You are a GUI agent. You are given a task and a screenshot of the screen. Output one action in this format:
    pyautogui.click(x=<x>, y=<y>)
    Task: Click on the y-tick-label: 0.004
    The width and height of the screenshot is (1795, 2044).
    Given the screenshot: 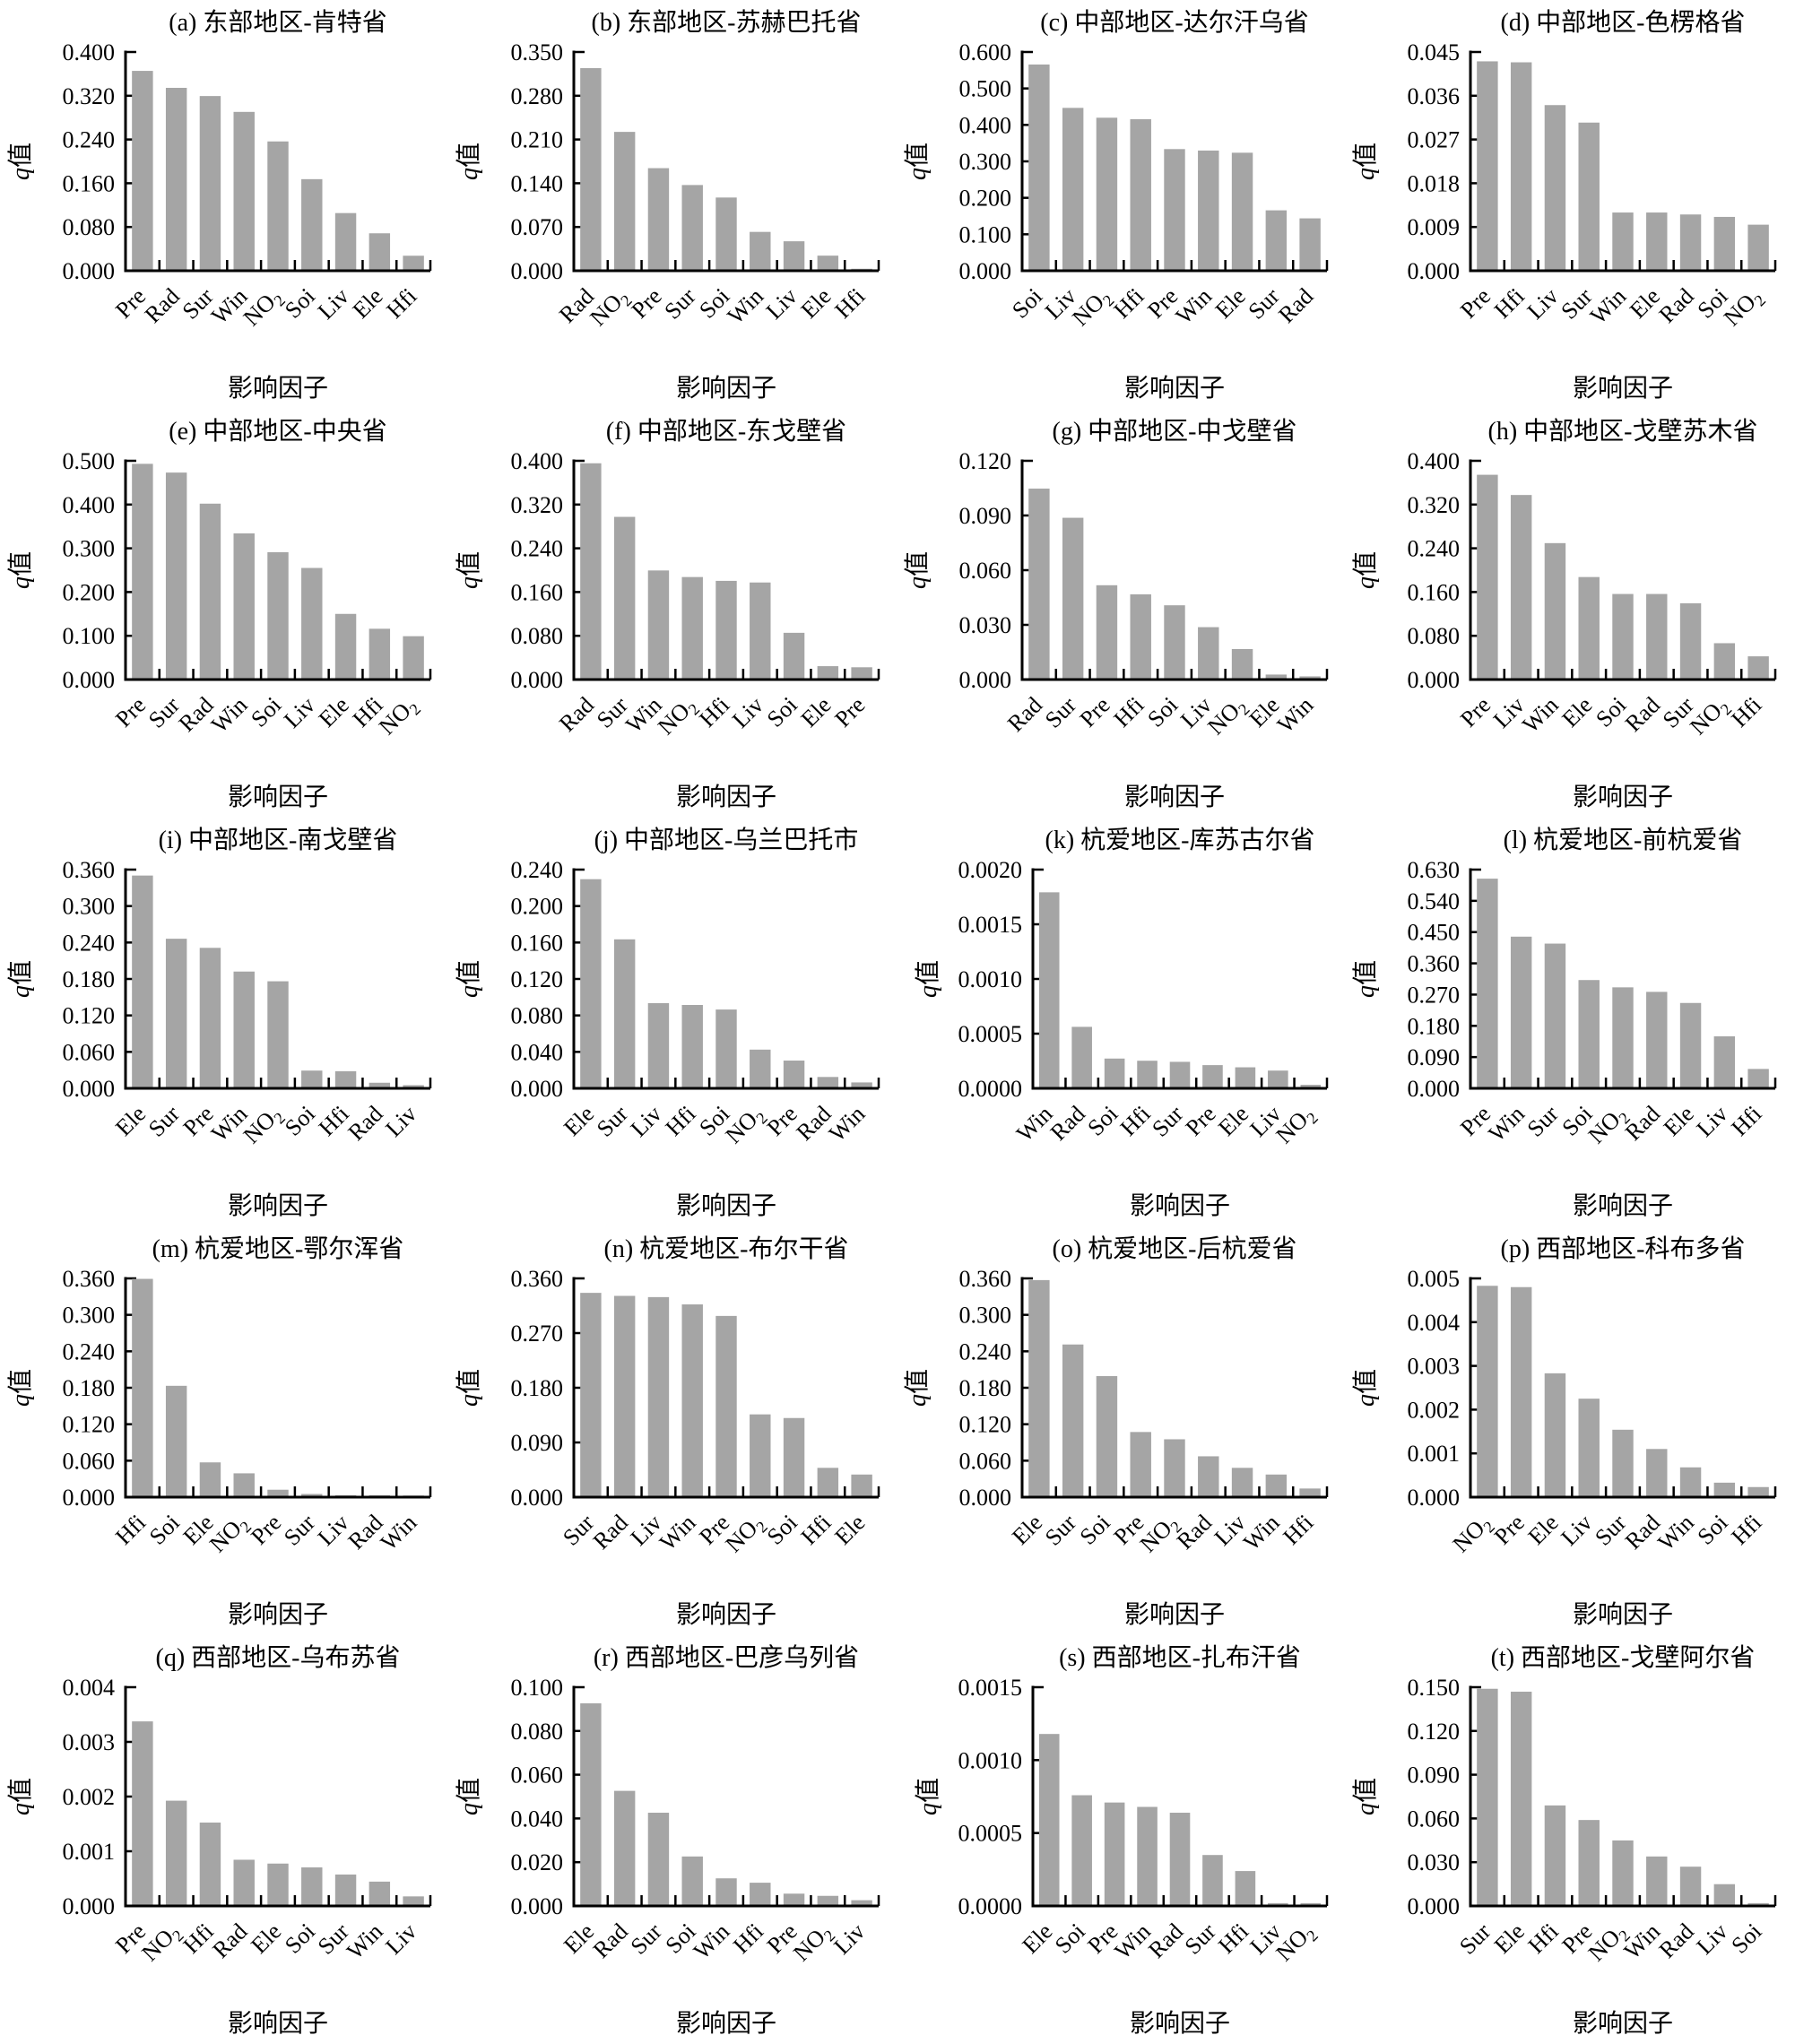 What is the action you would take?
    pyautogui.click(x=89, y=1688)
    